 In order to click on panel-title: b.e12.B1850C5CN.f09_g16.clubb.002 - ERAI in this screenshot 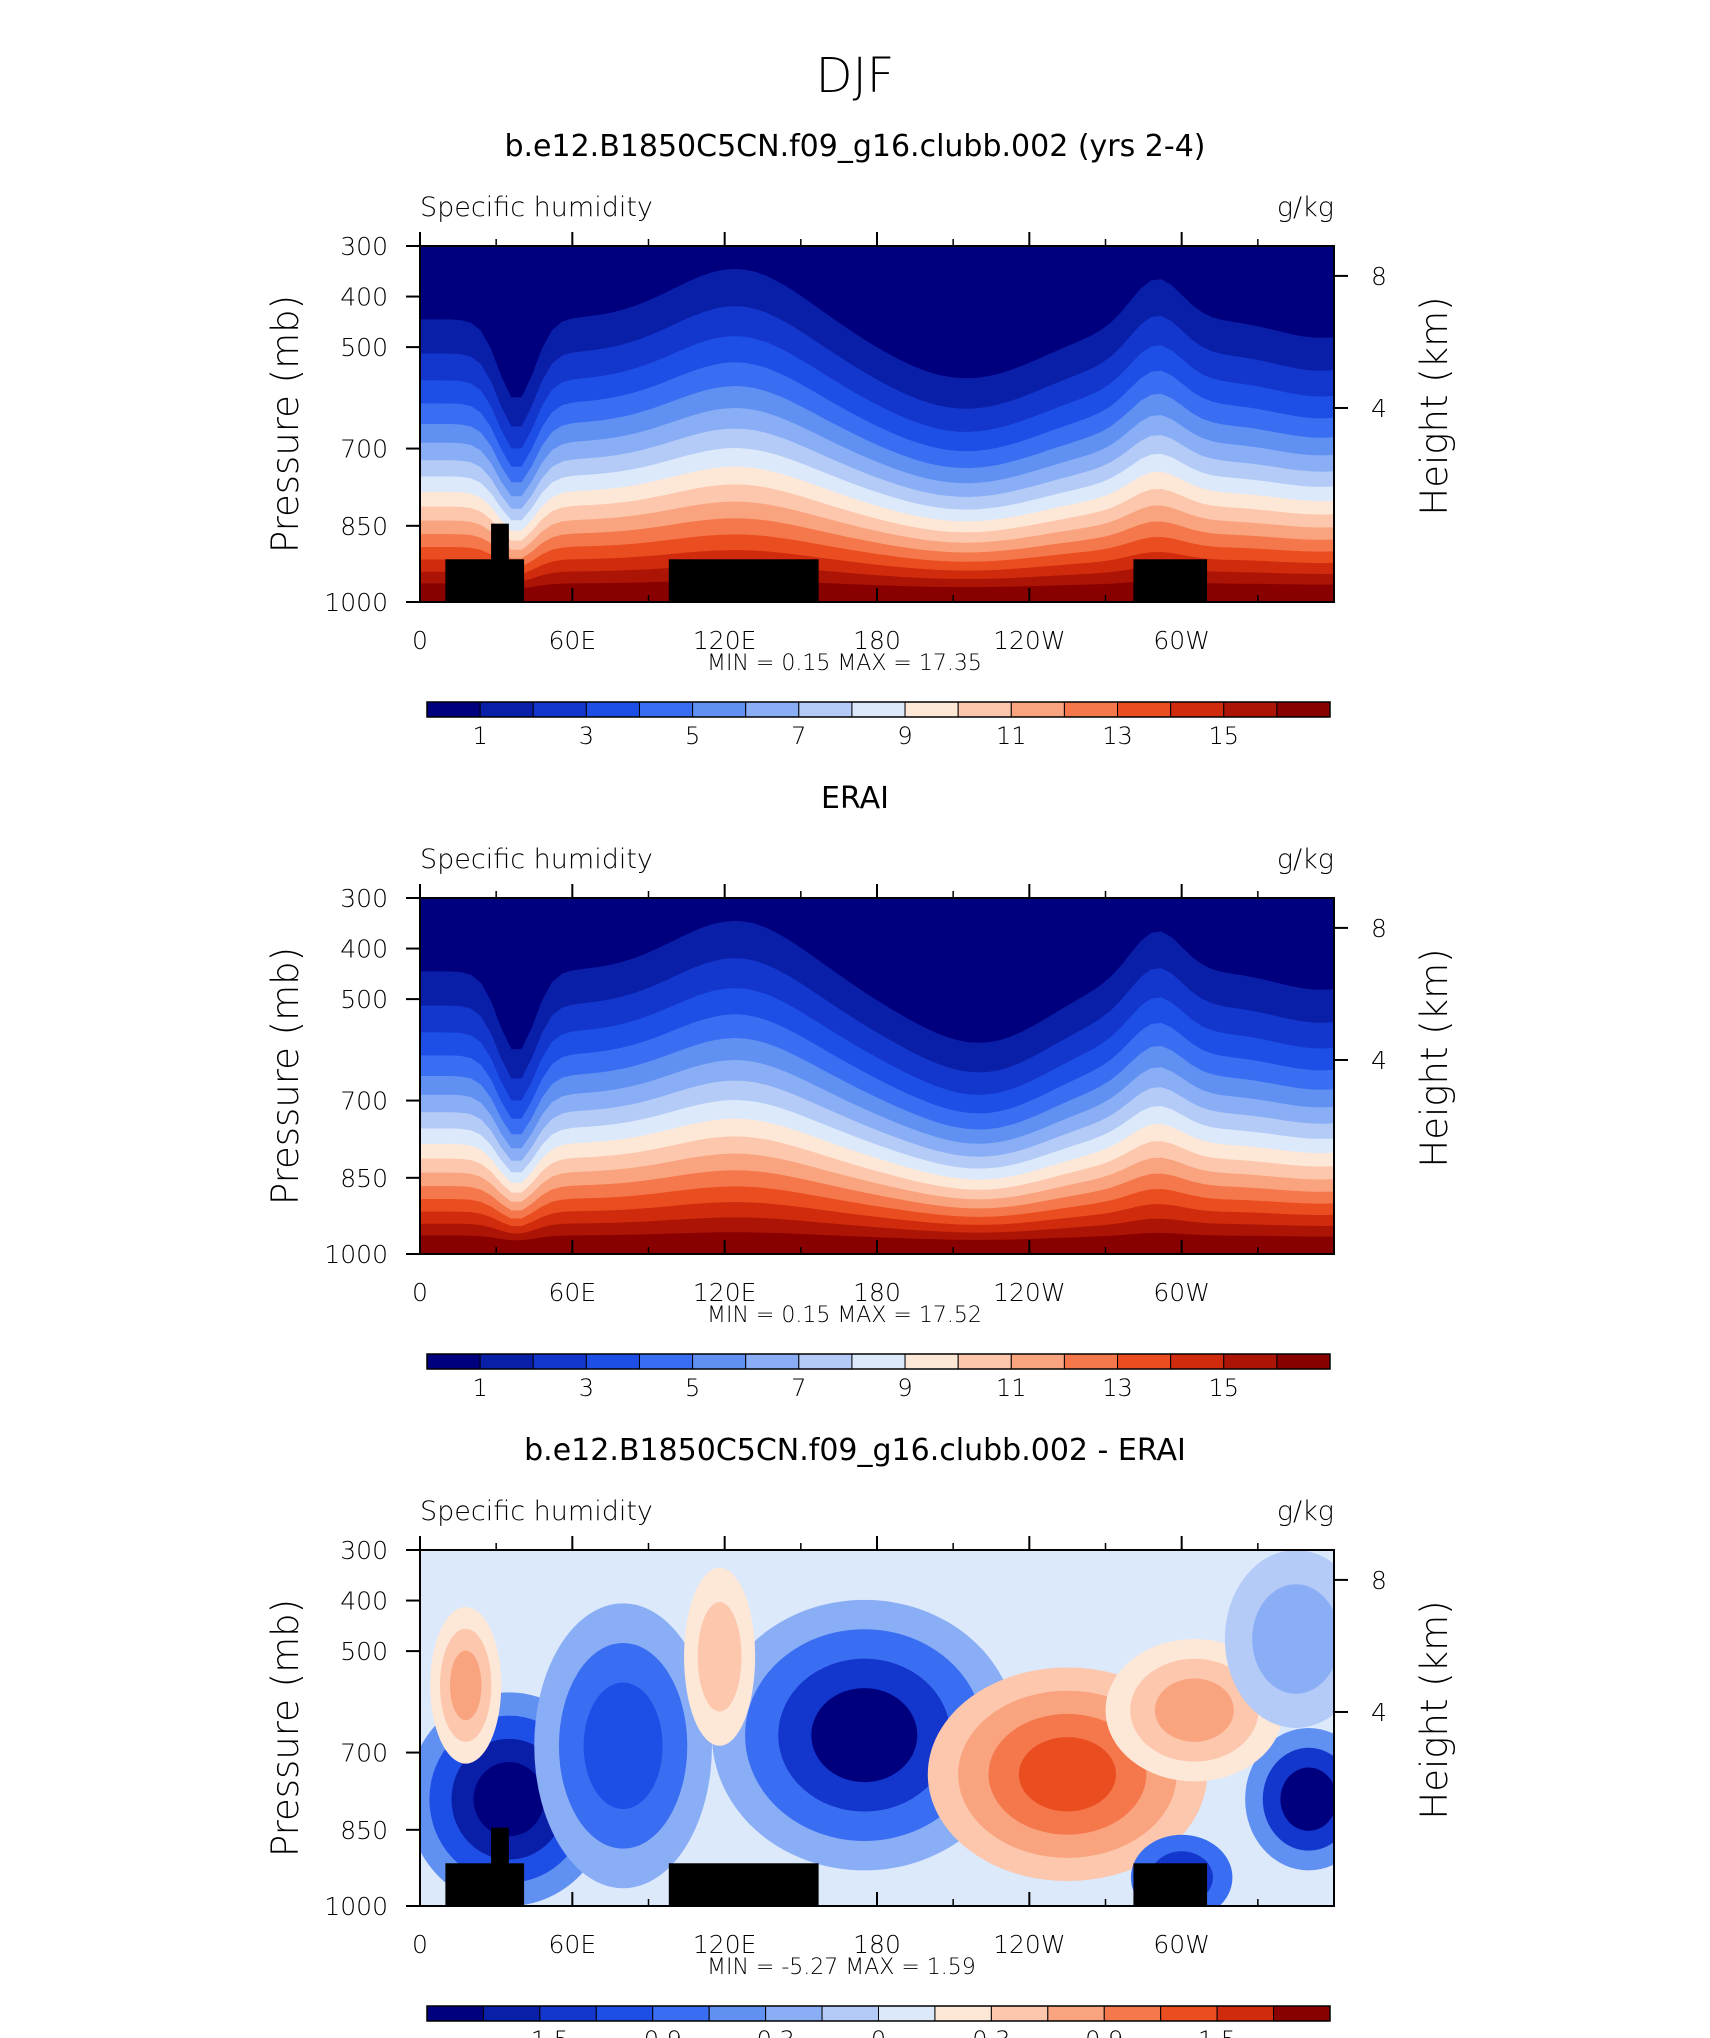, I will do `click(855, 1450)`.